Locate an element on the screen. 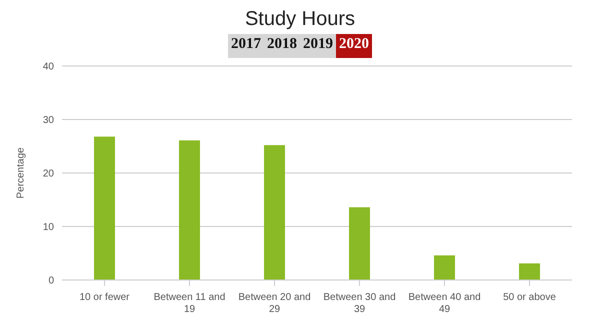 This screenshot has width=600, height=322. x-tick-label: Between 11 and 19 is located at coordinates (190, 303).